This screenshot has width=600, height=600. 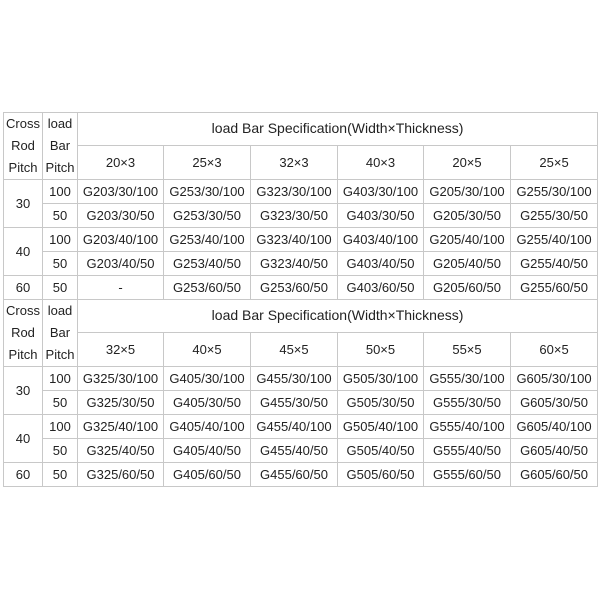 What do you see at coordinates (294, 474) in the screenshot?
I see `model-code: G455/60/50` at bounding box center [294, 474].